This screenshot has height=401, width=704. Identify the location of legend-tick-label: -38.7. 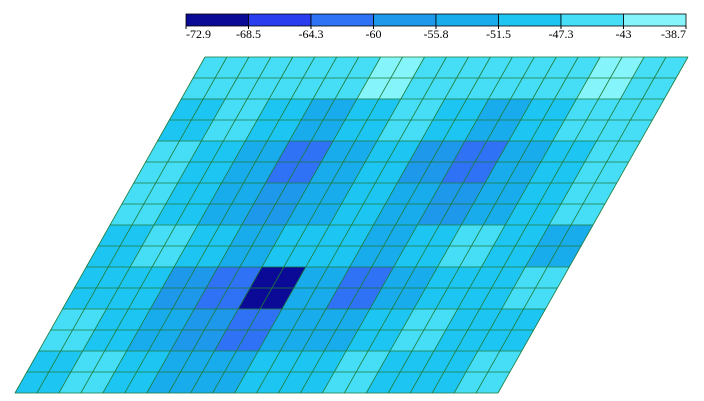
(673, 34).